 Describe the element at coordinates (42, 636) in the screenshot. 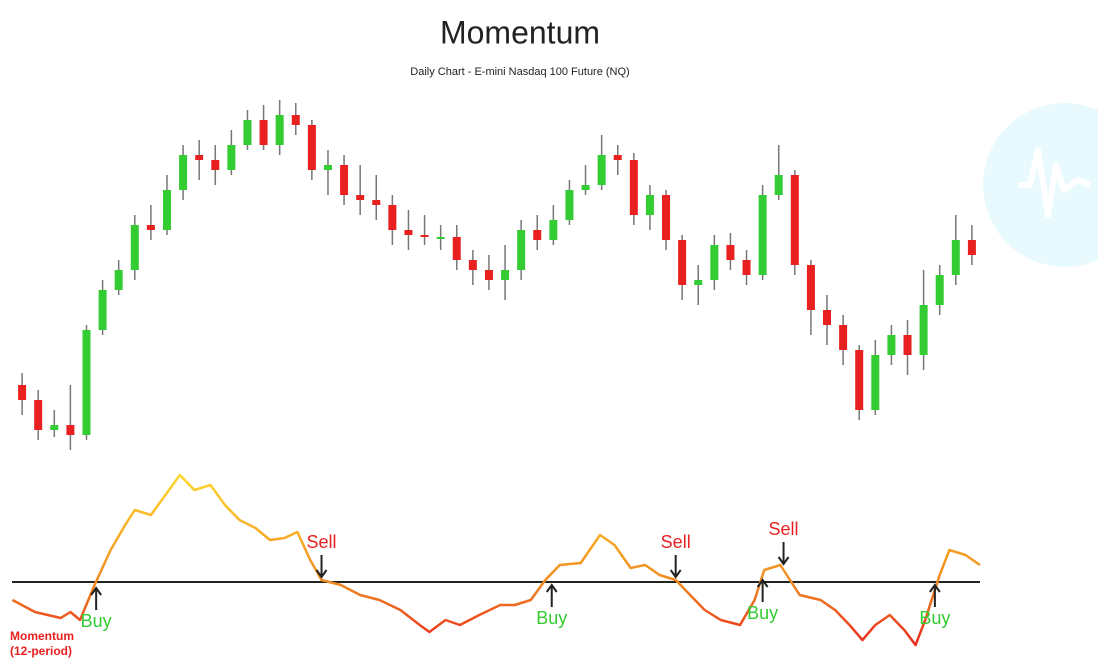

I see `series-label: Momentum` at that location.